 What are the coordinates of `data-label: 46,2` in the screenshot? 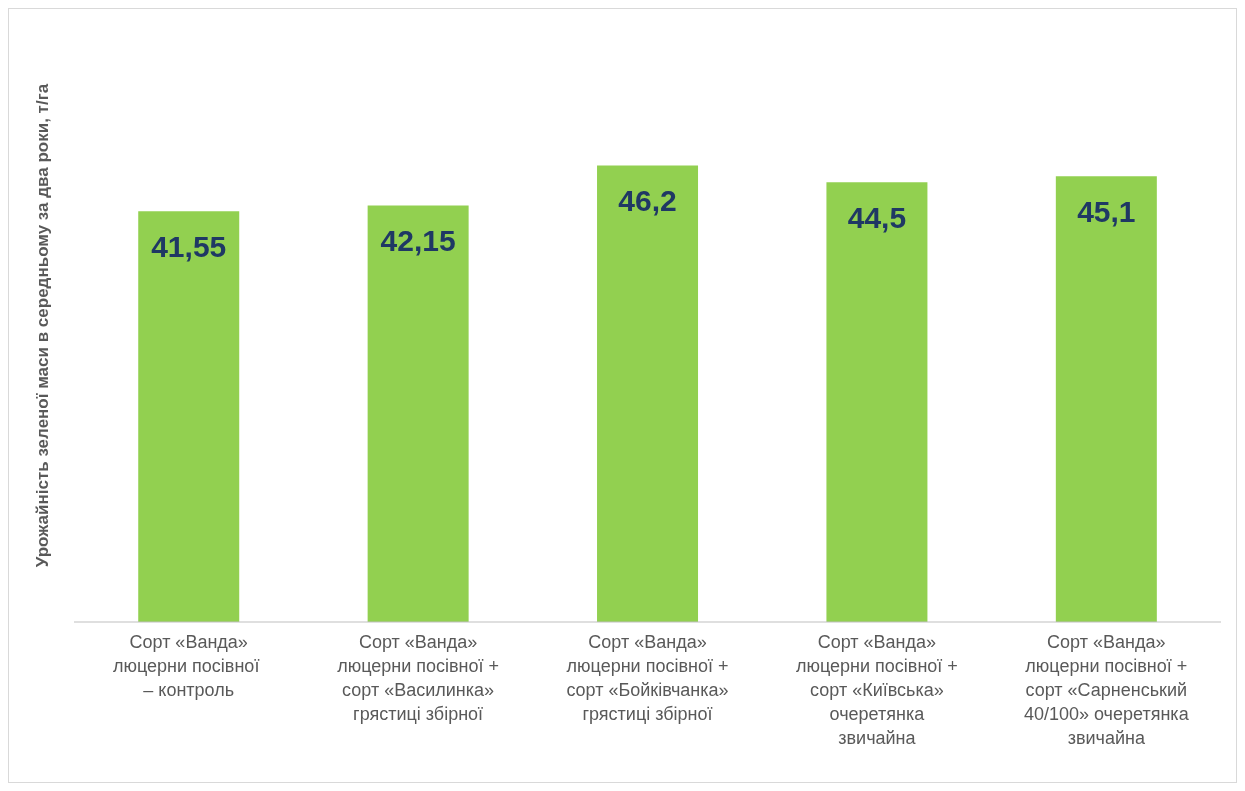 It's located at (647, 201).